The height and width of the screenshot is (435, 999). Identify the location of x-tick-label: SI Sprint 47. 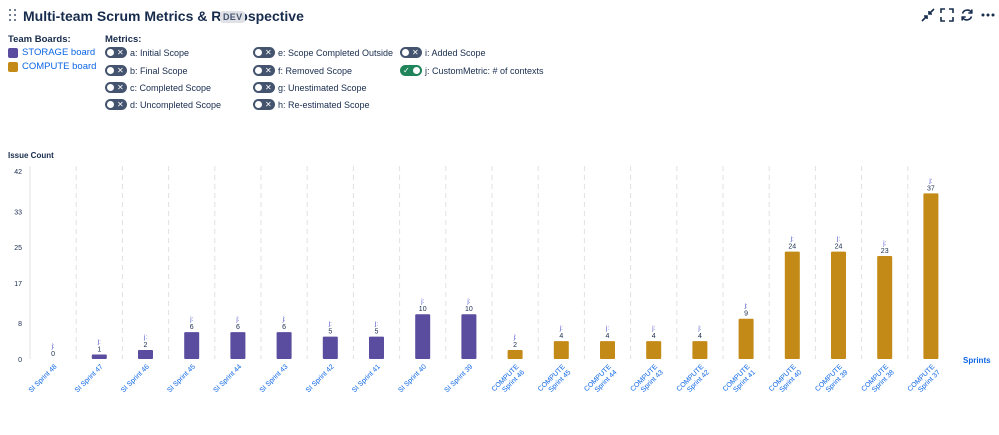
(89, 378).